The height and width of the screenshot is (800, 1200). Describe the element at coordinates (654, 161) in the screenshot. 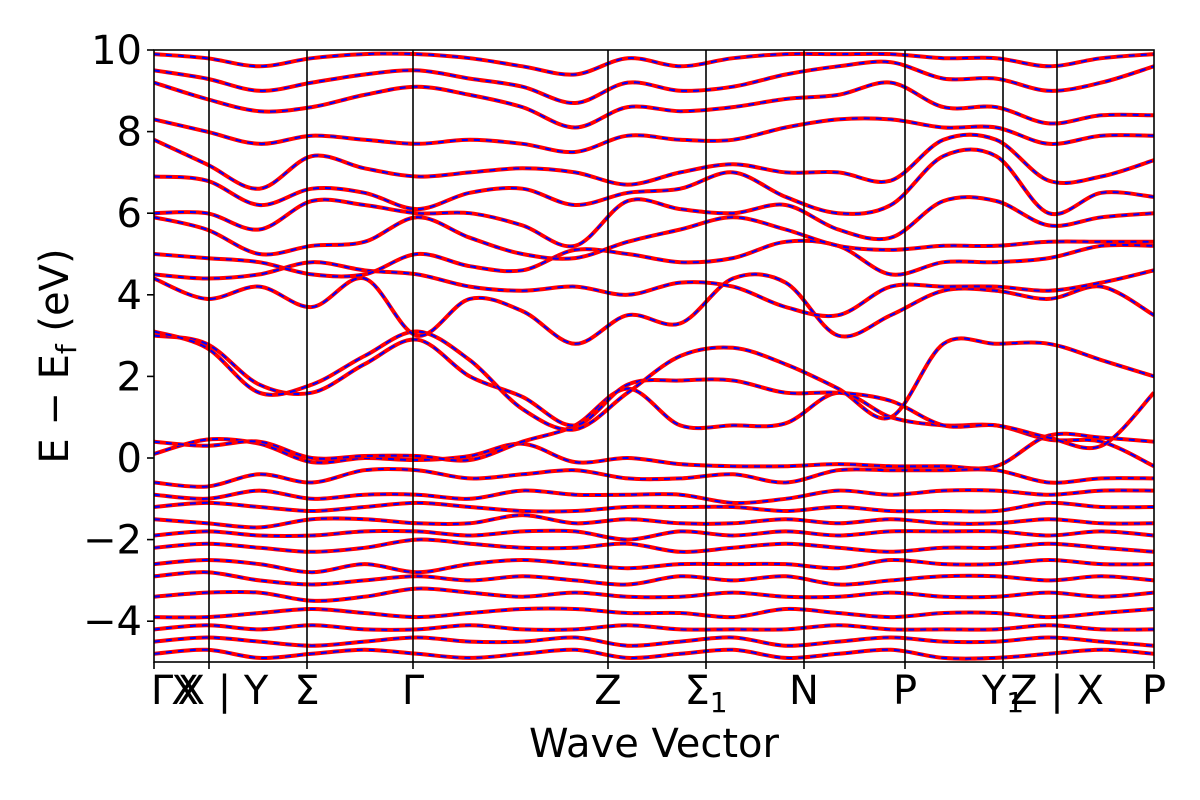

I see `band-10-blue` at that location.